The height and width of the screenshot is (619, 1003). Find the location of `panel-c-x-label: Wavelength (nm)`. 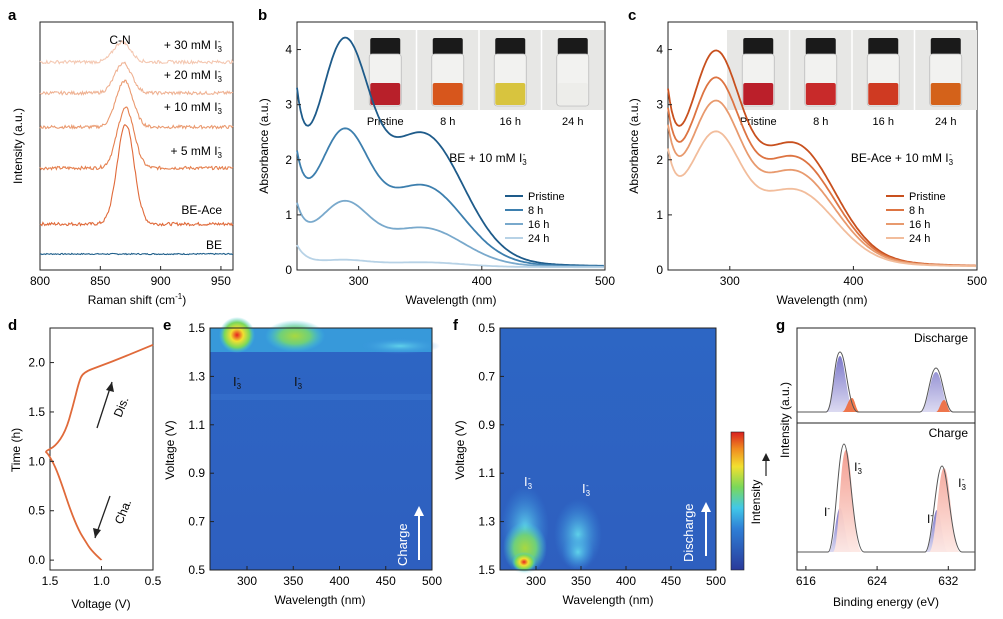

panel-c-x-label: Wavelength (nm) is located at coordinates (822, 300).